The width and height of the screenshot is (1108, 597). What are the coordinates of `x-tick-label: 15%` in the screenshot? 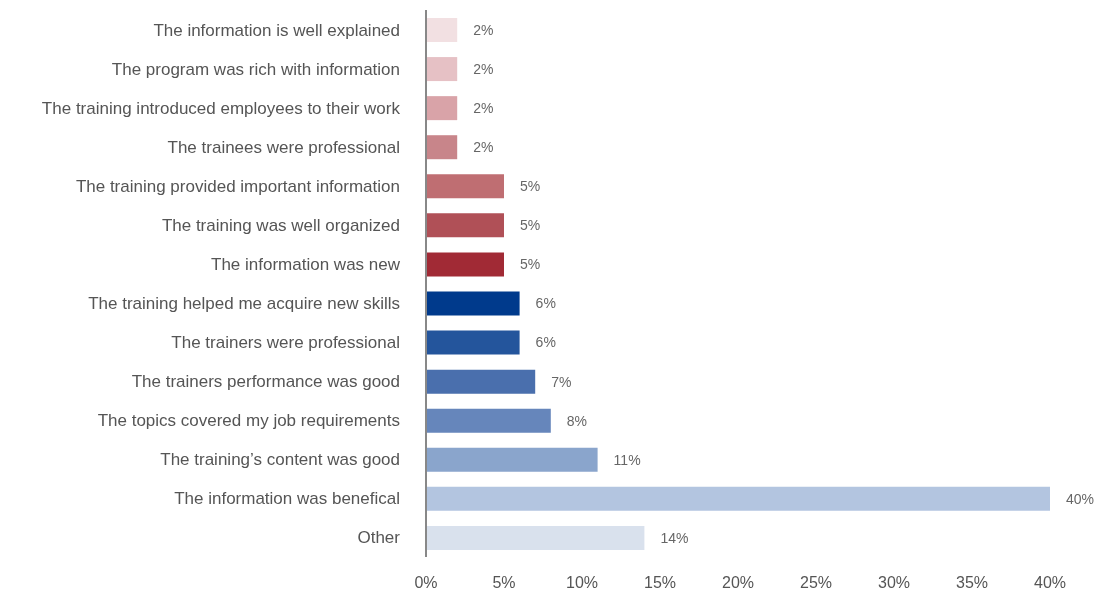 It's located at (660, 583).